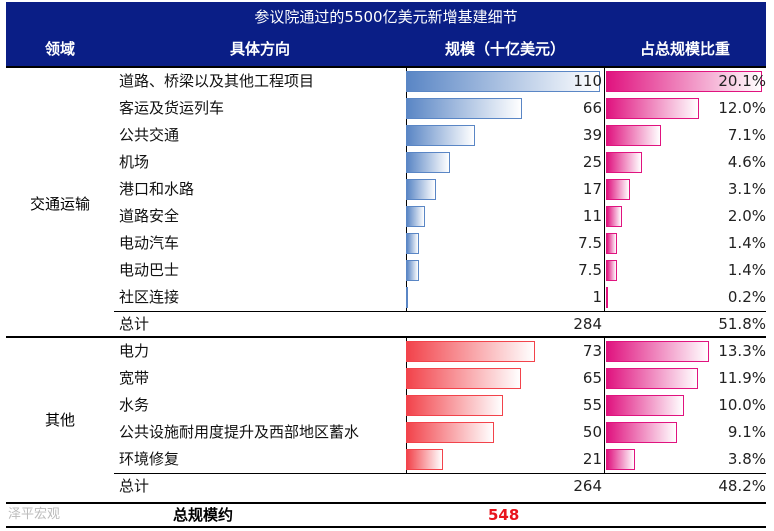 The width and height of the screenshot is (774, 531). I want to click on table-header: 领域 具体方向 规模（十亿美元） 占总规模比重, so click(386, 49).